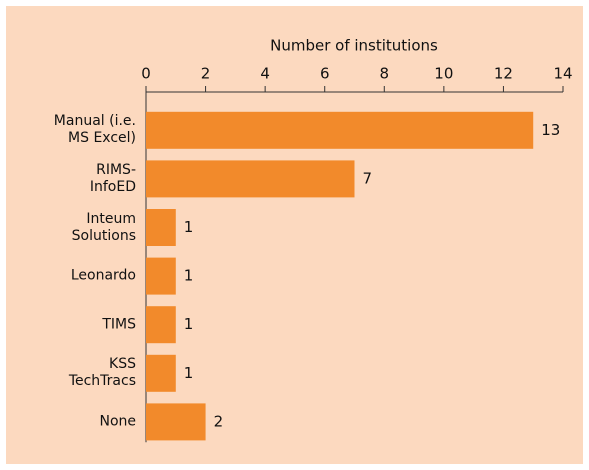  Describe the element at coordinates (443, 74) in the screenshot. I see `x-tick-label: 10` at that location.